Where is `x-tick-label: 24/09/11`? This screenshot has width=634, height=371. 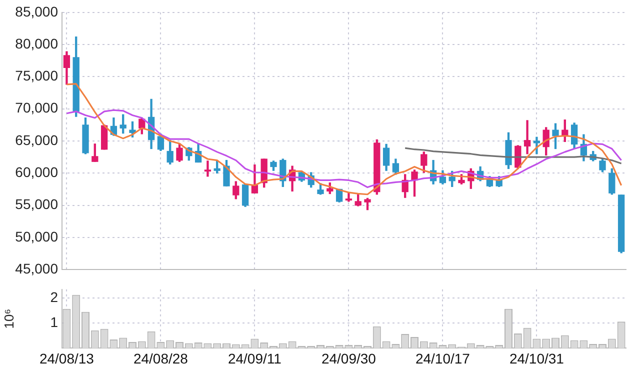
x-tick-label: 24/09/11 is located at coordinates (255, 358).